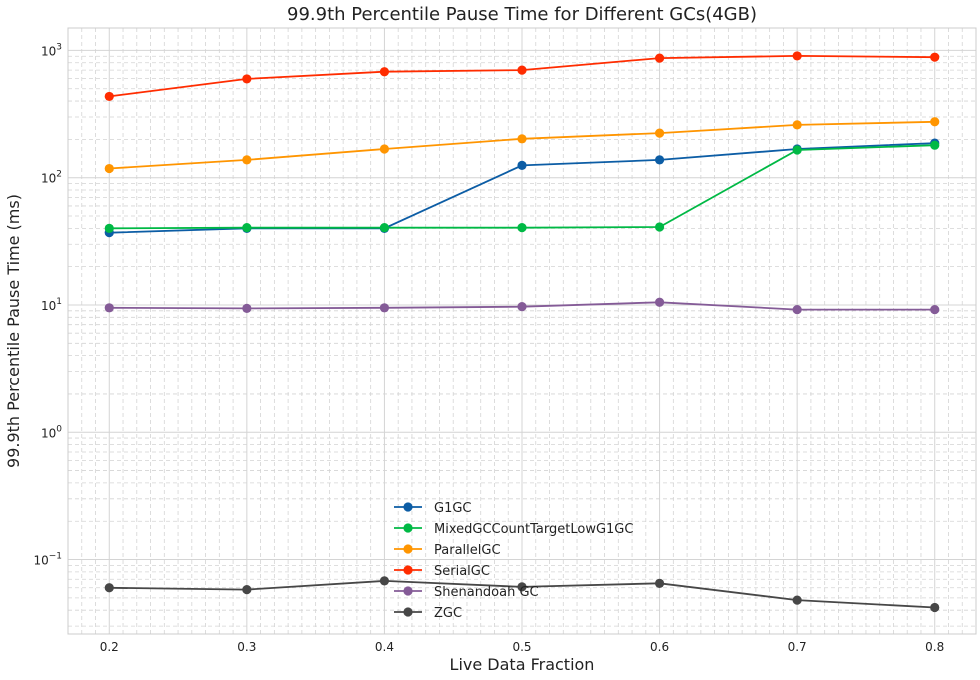 This screenshot has width=980, height=680. What do you see at coordinates (467, 550) in the screenshot?
I see `legend-label-parallelgc: ParallelGC` at bounding box center [467, 550].